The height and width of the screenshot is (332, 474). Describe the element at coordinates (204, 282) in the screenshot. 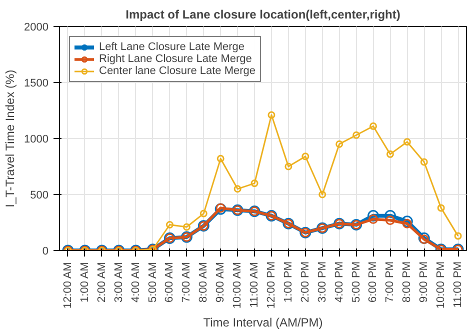

I see `x-tick-label: 8:00 AM` at that location.